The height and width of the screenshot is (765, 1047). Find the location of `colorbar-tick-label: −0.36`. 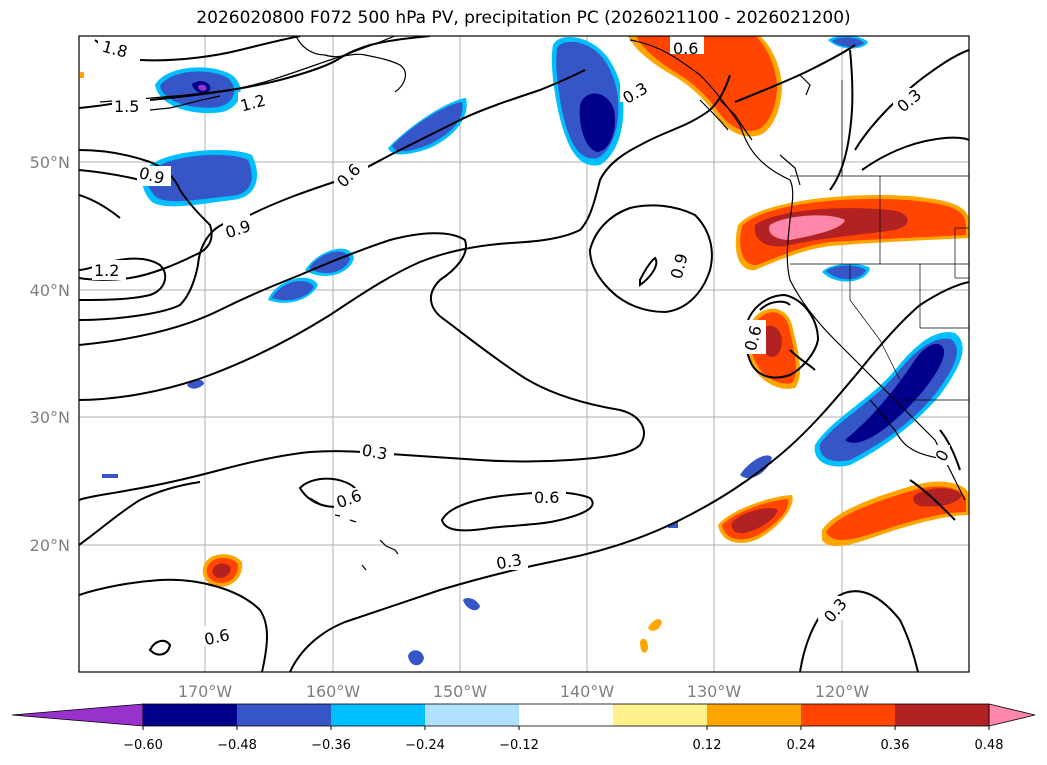

colorbar-tick-label: −0.36 is located at coordinates (331, 745).